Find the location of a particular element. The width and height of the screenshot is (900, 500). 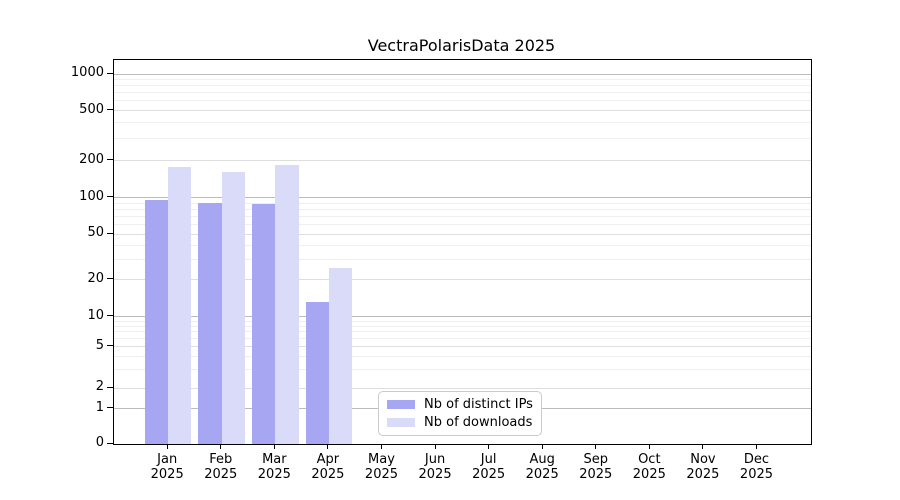

x-tick-month: May is located at coordinates (381, 459).